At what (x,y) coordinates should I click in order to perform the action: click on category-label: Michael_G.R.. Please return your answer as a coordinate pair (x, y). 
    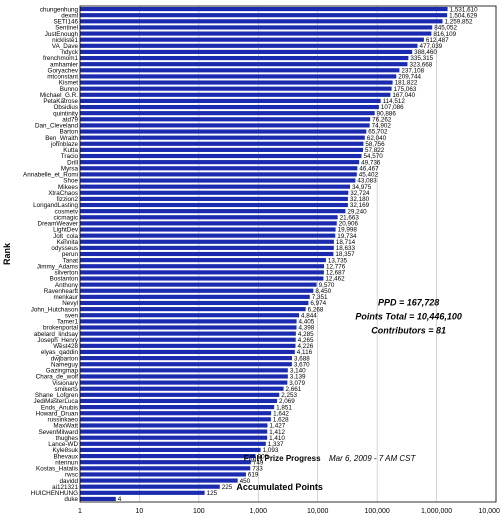
    Looking at the image, I should click on (59, 95).